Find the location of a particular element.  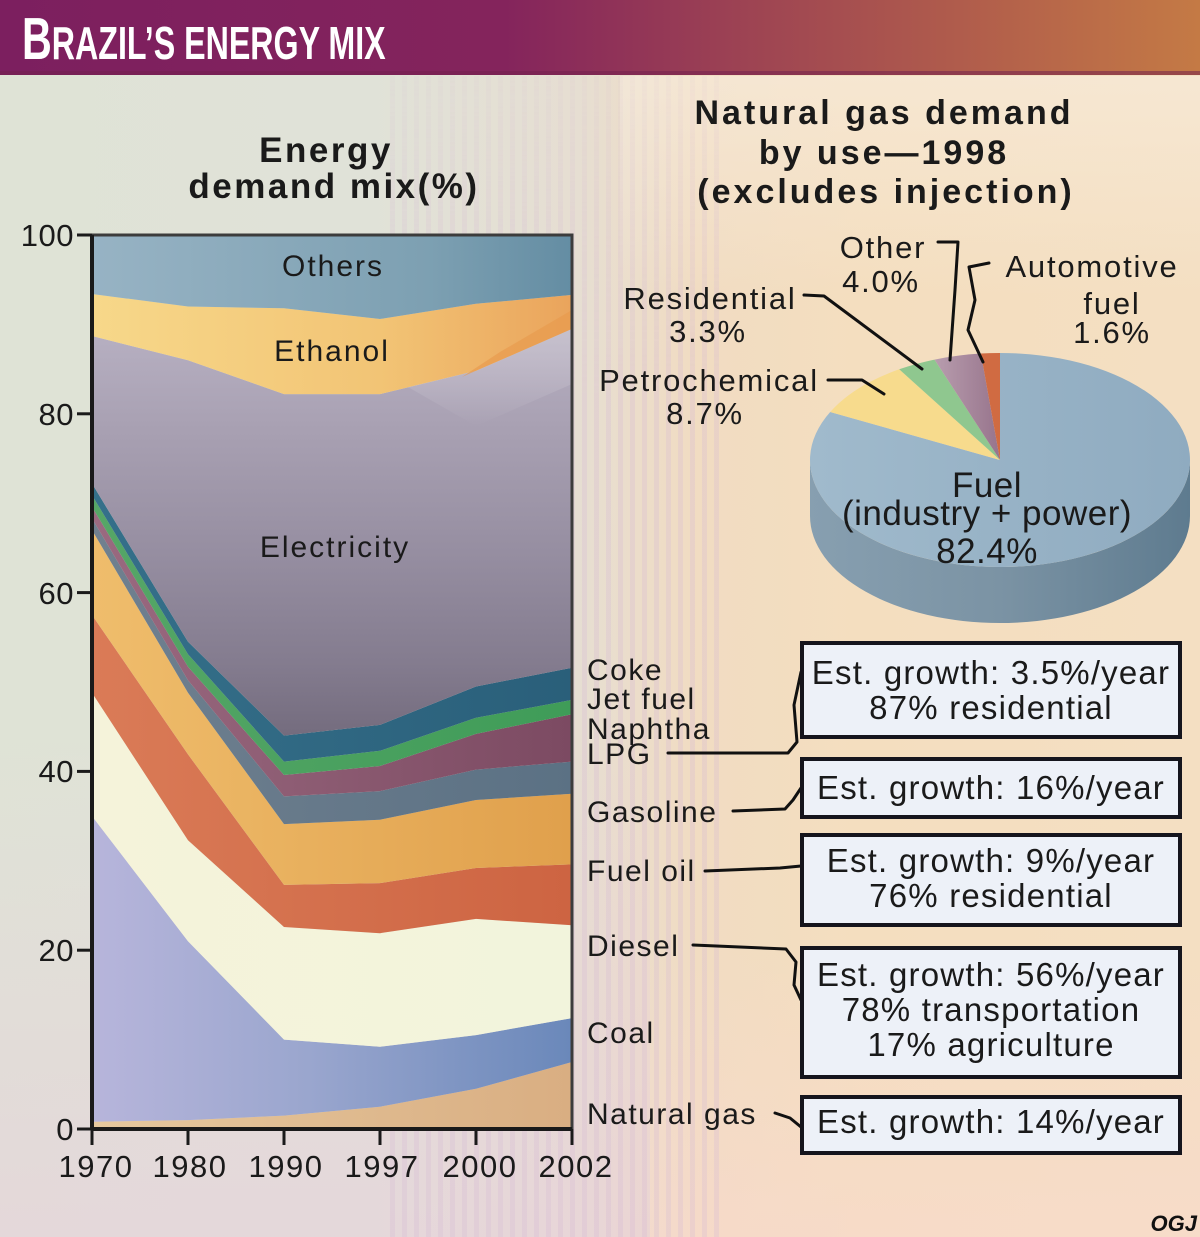

svg-text: 80 is located at coordinates (56, 414).